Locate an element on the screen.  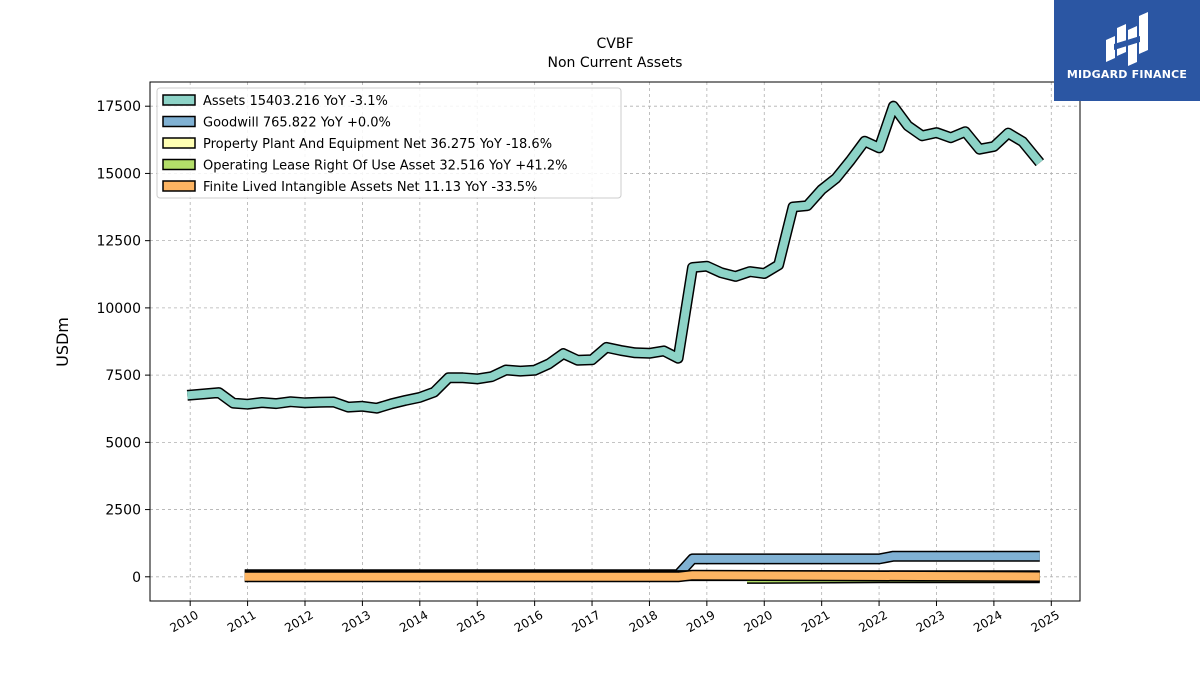
y-tick-label: 15000 is located at coordinates (118, 174).